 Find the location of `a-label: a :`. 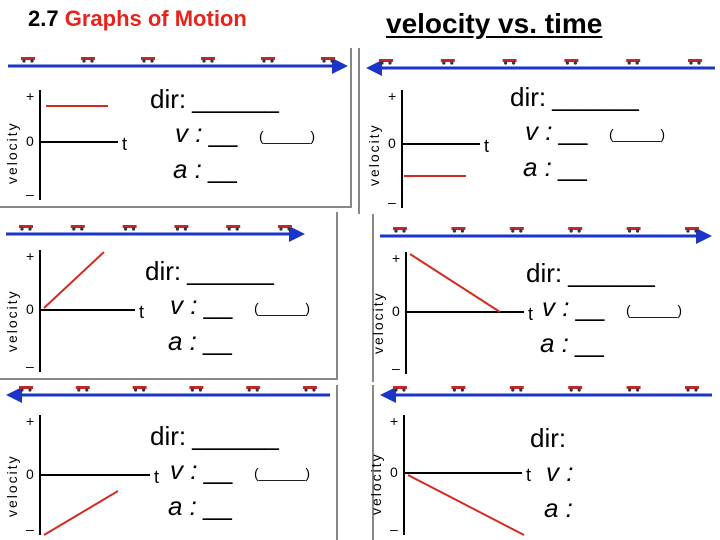

a-label: a : is located at coordinates (554, 343).